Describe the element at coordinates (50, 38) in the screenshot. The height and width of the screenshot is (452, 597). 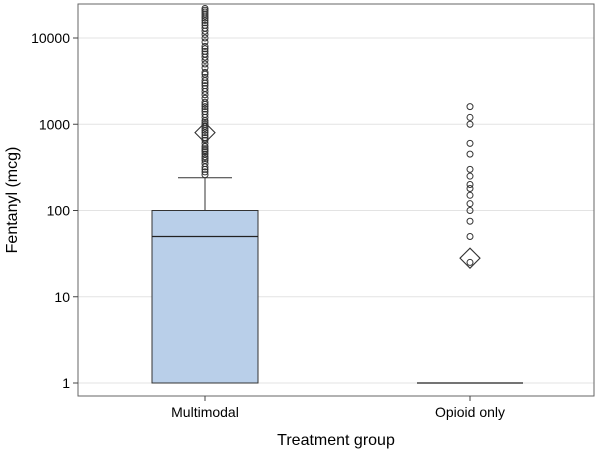
I see `y-tick-label: 10000` at that location.